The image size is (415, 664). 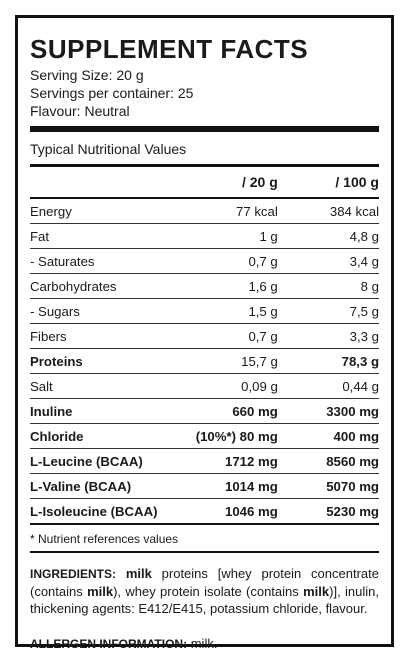 I want to click on row-name: - Saturates, so click(x=100, y=261).